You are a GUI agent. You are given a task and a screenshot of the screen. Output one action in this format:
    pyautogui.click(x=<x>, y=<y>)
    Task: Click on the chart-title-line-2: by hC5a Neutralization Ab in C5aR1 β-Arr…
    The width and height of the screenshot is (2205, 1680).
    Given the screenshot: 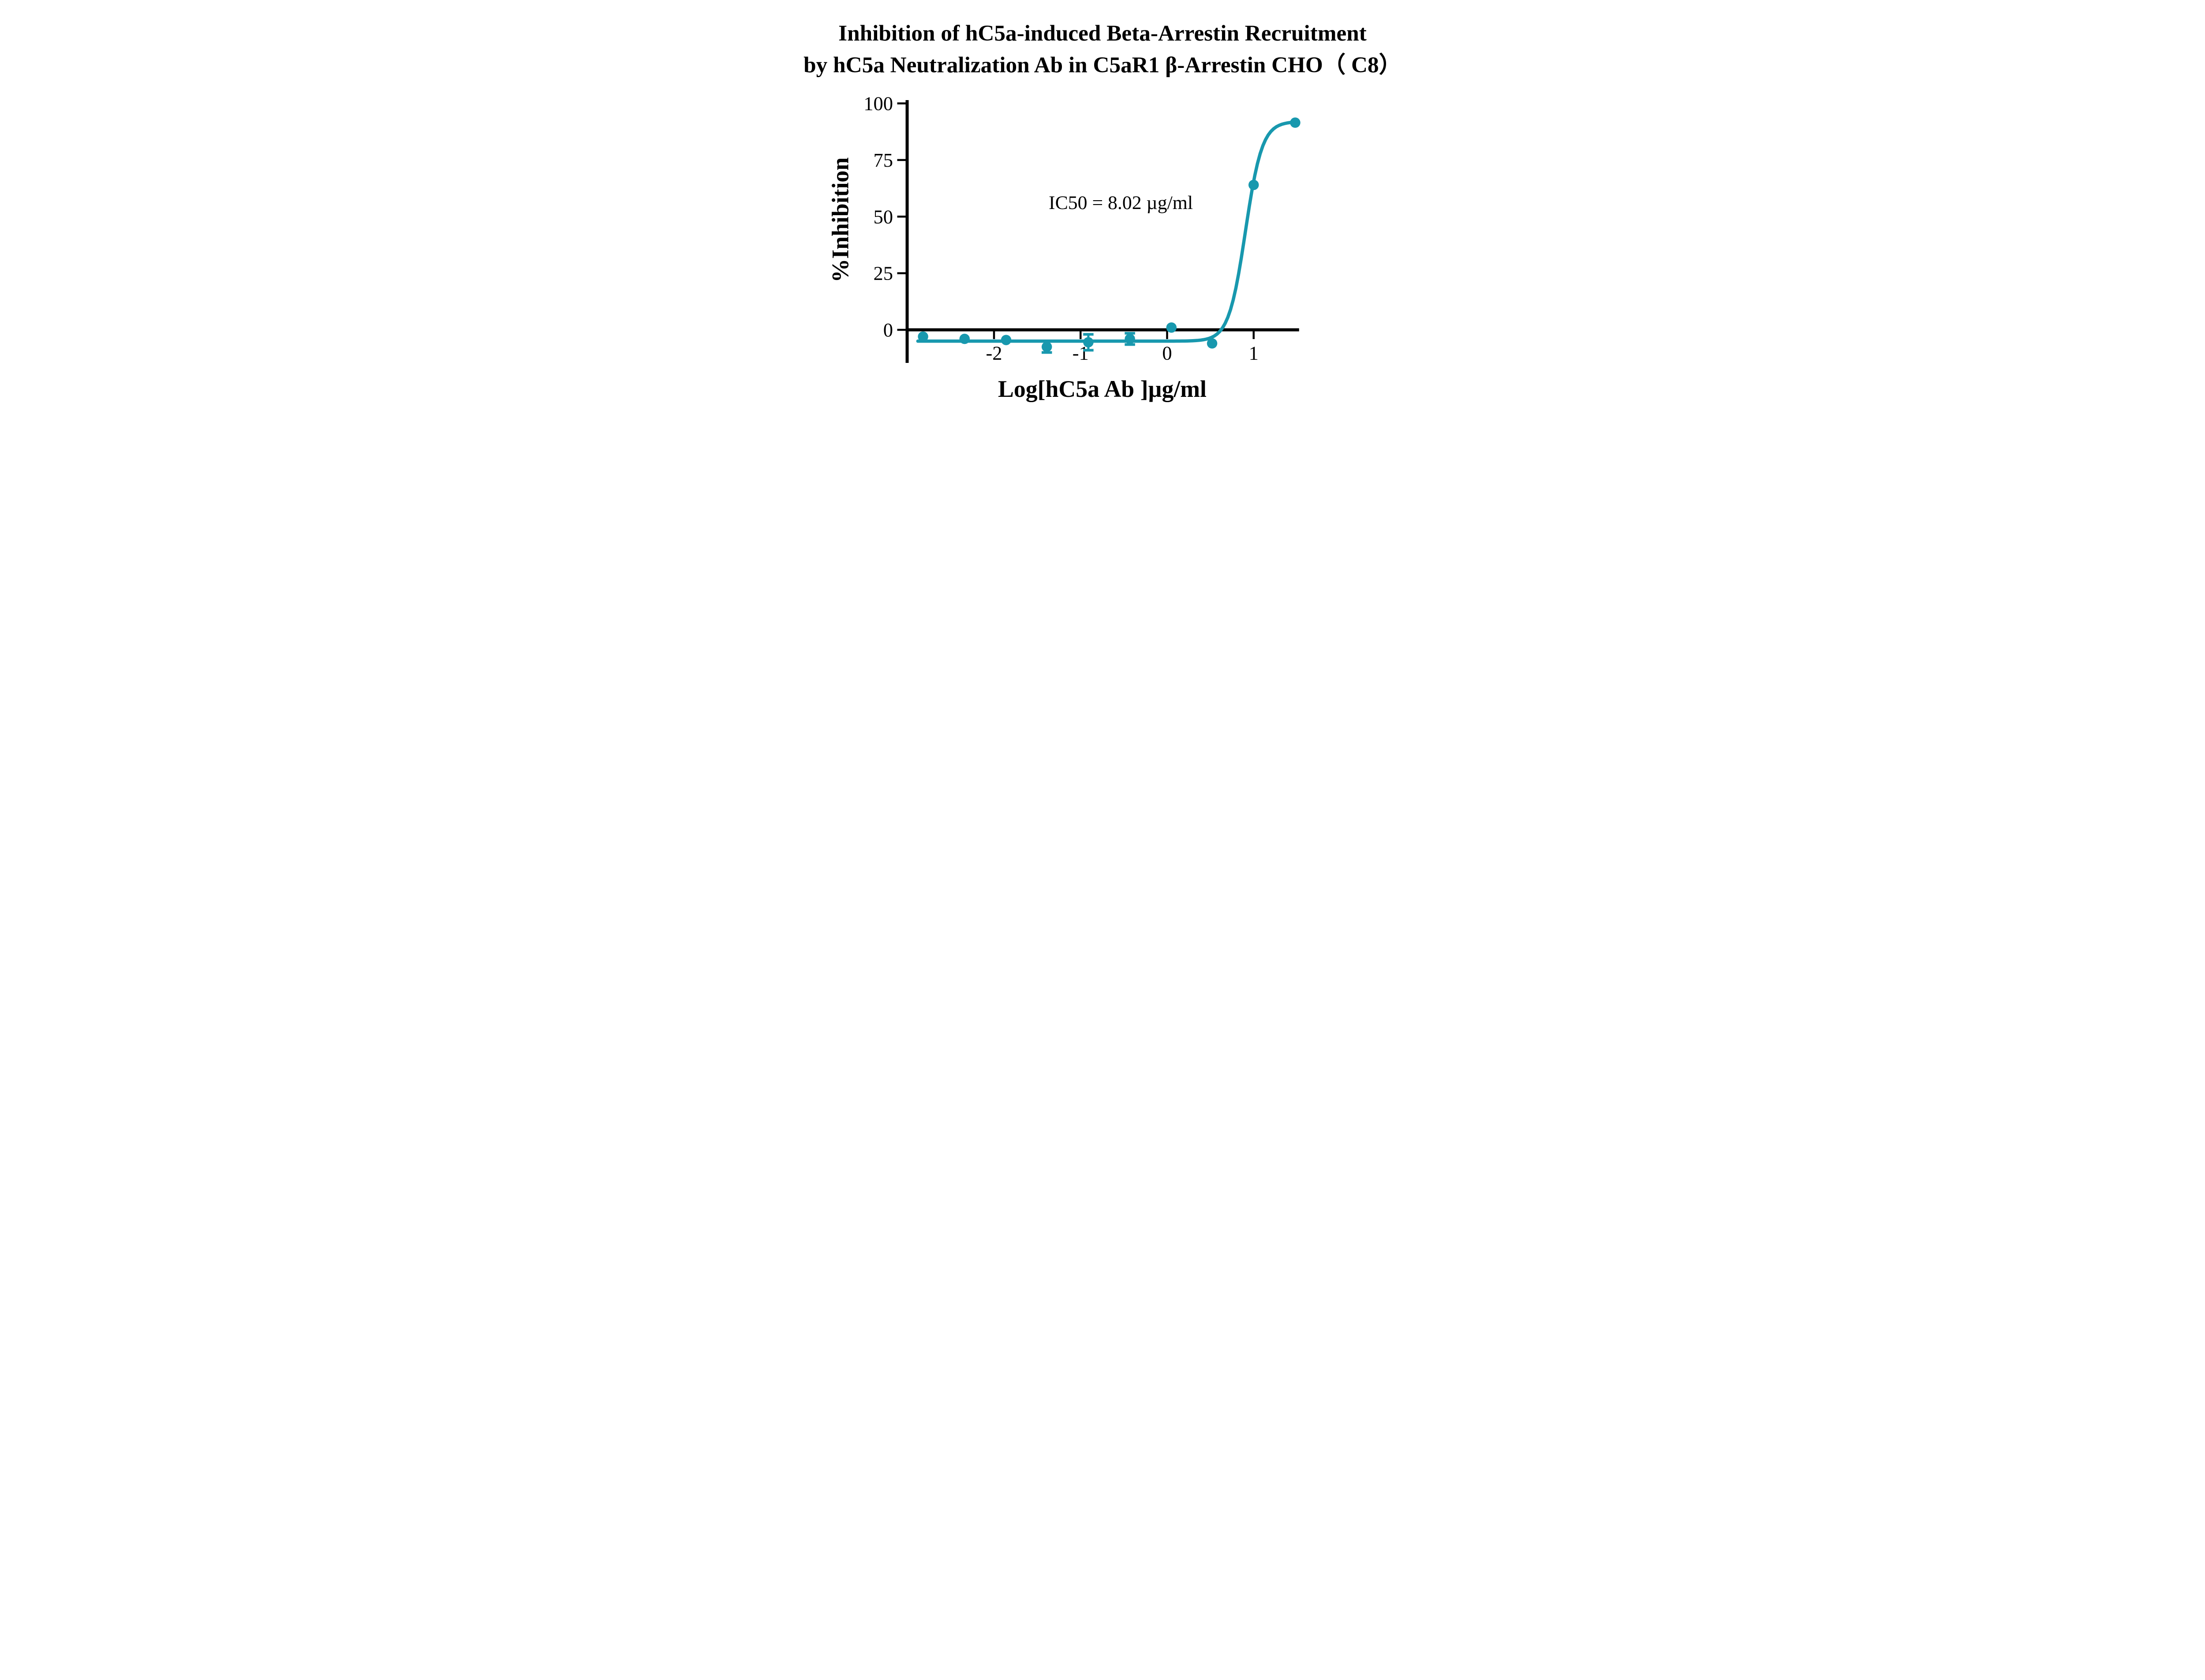 What is the action you would take?
    pyautogui.click(x=1102, y=65)
    